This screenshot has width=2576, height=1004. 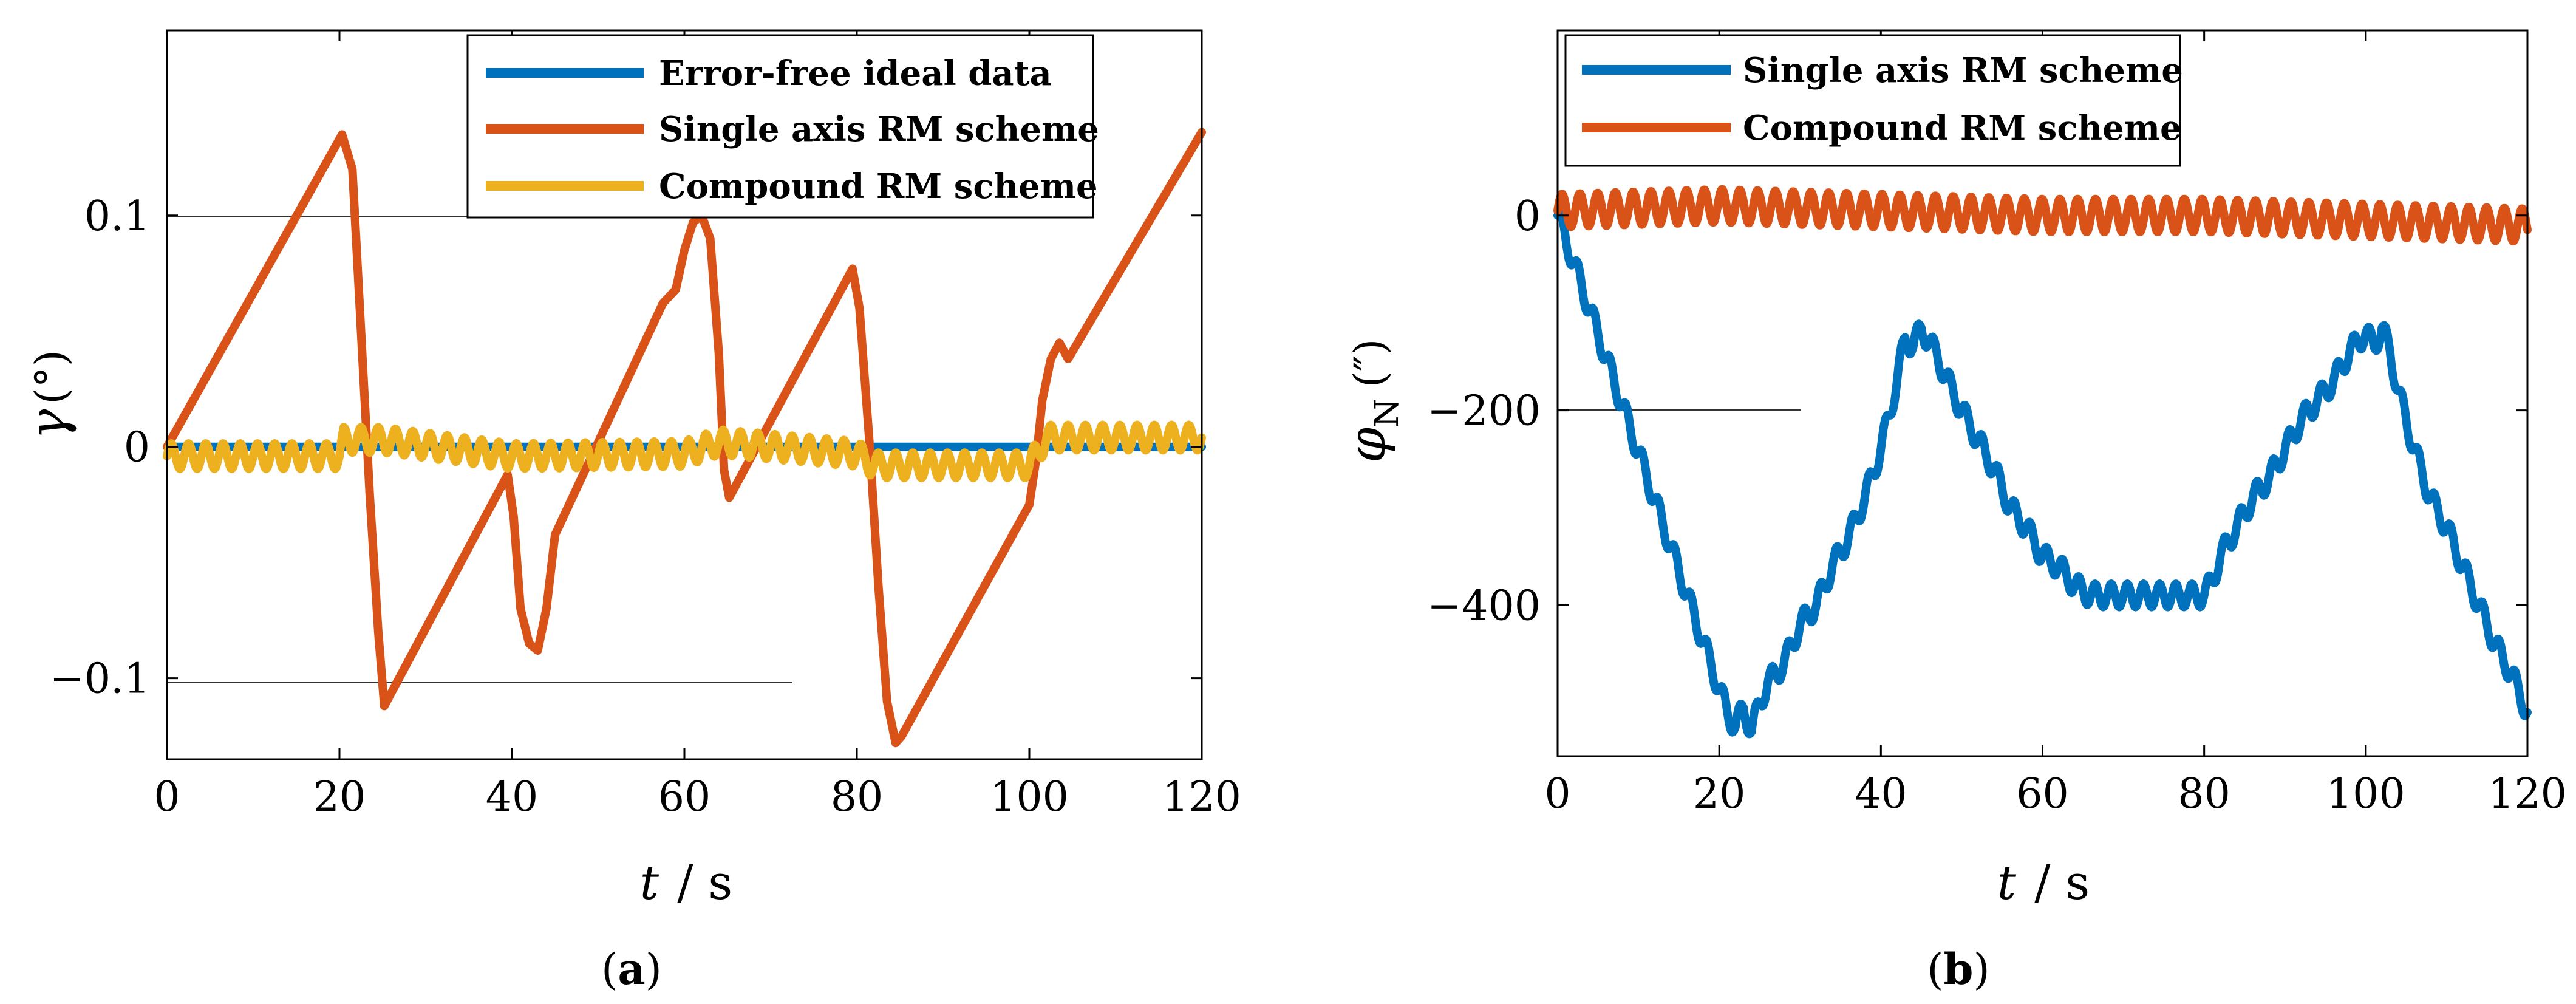 What do you see at coordinates (858, 797) in the screenshot?
I see `panel-a-x-tick-label: 80` at bounding box center [858, 797].